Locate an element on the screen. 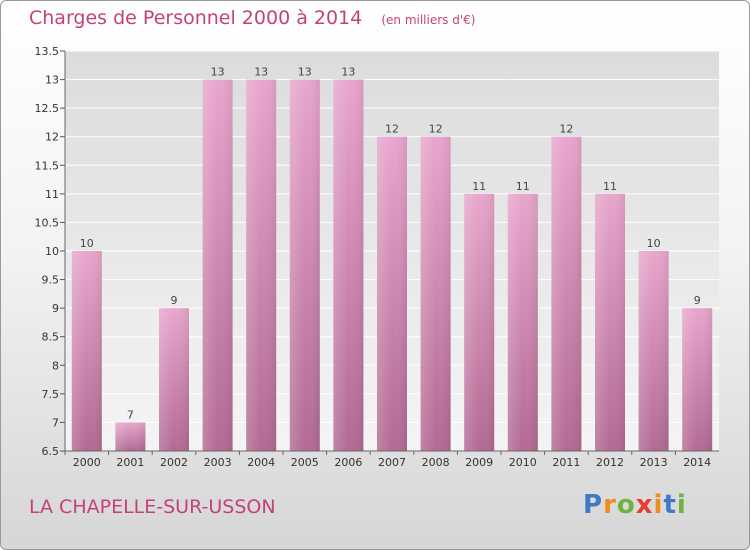 The width and height of the screenshot is (750, 550). logo-letter: t is located at coordinates (670, 505).